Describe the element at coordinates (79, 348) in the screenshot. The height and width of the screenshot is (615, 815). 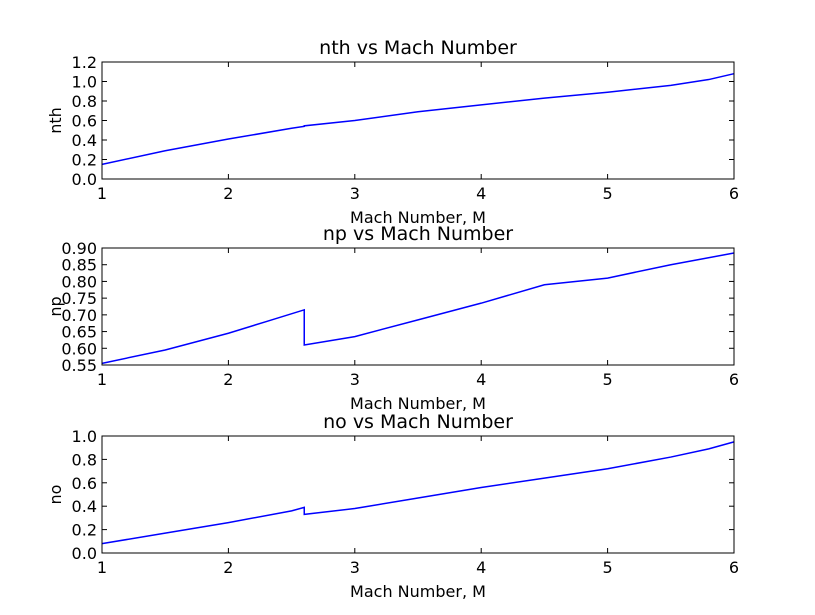
I see `np-y-tick-label: 0.60` at that location.